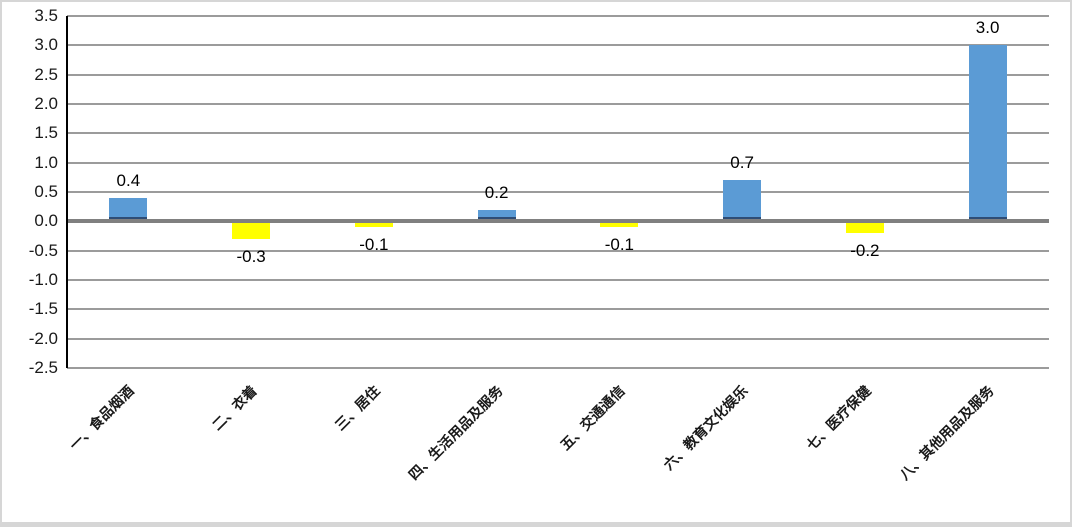 Image resolution: width=1072 pixels, height=527 pixels. I want to click on data-label: 0.2, so click(496, 192).